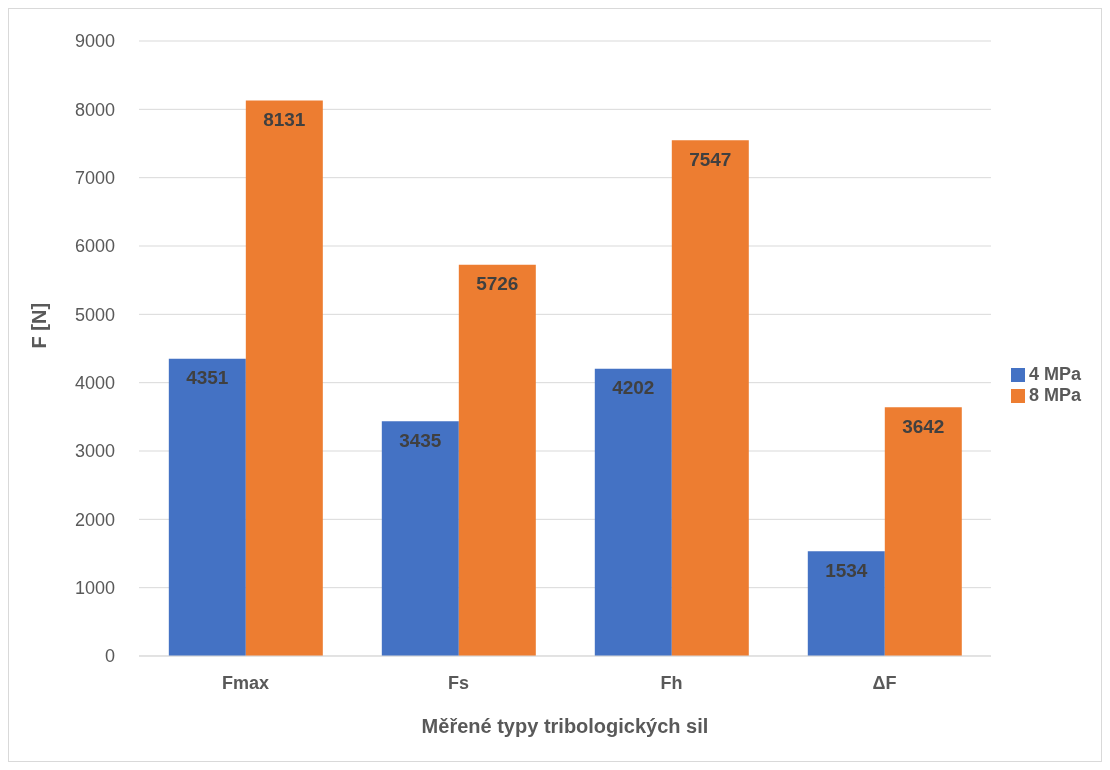  What do you see at coordinates (846, 570) in the screenshot?
I see `data-label: 1534` at bounding box center [846, 570].